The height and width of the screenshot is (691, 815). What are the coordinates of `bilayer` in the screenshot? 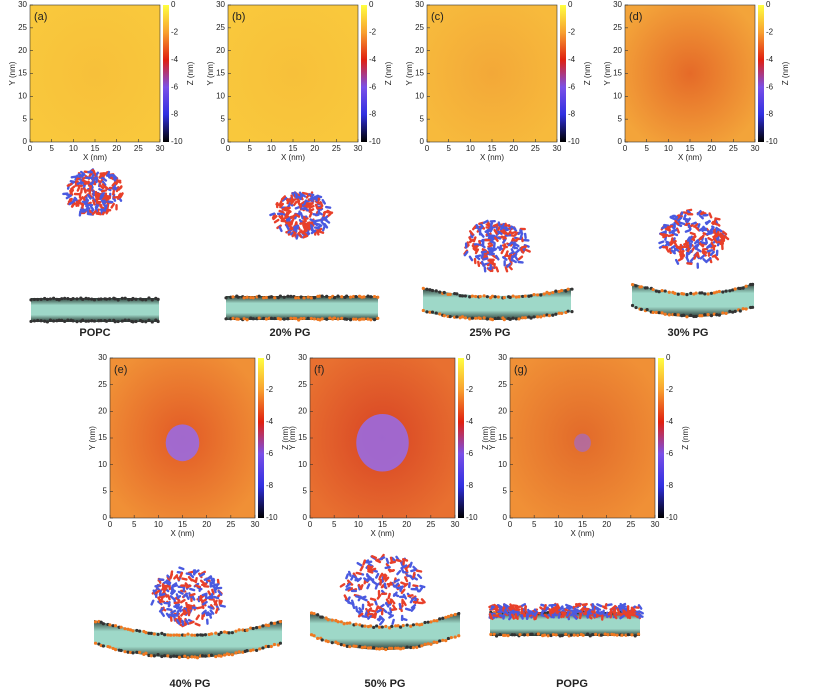 It's located at (302, 308).